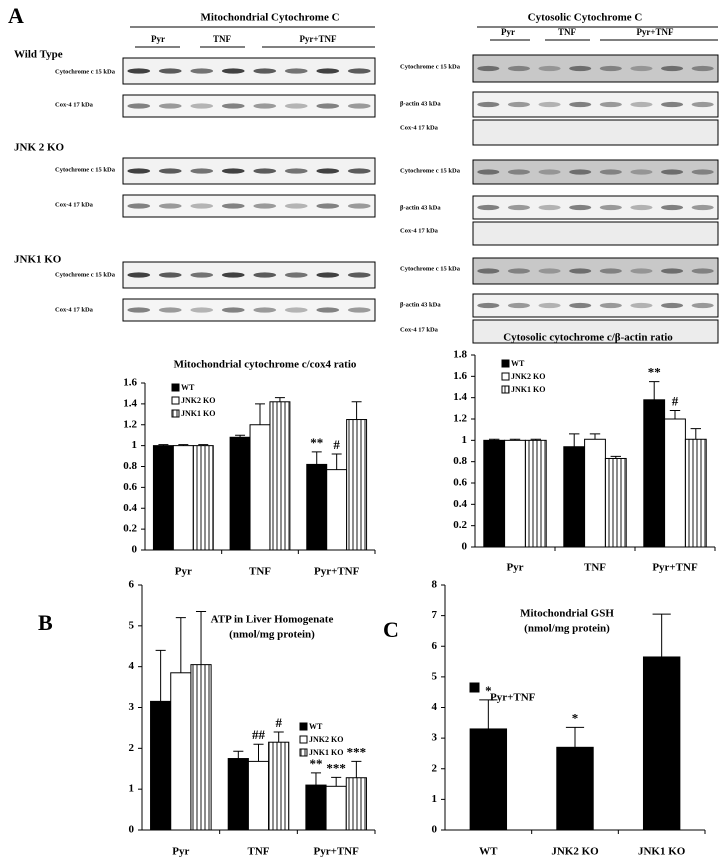 The image size is (728, 864). Describe the element at coordinates (132, 625) in the screenshot. I see `y-tick-label: 5` at that location.